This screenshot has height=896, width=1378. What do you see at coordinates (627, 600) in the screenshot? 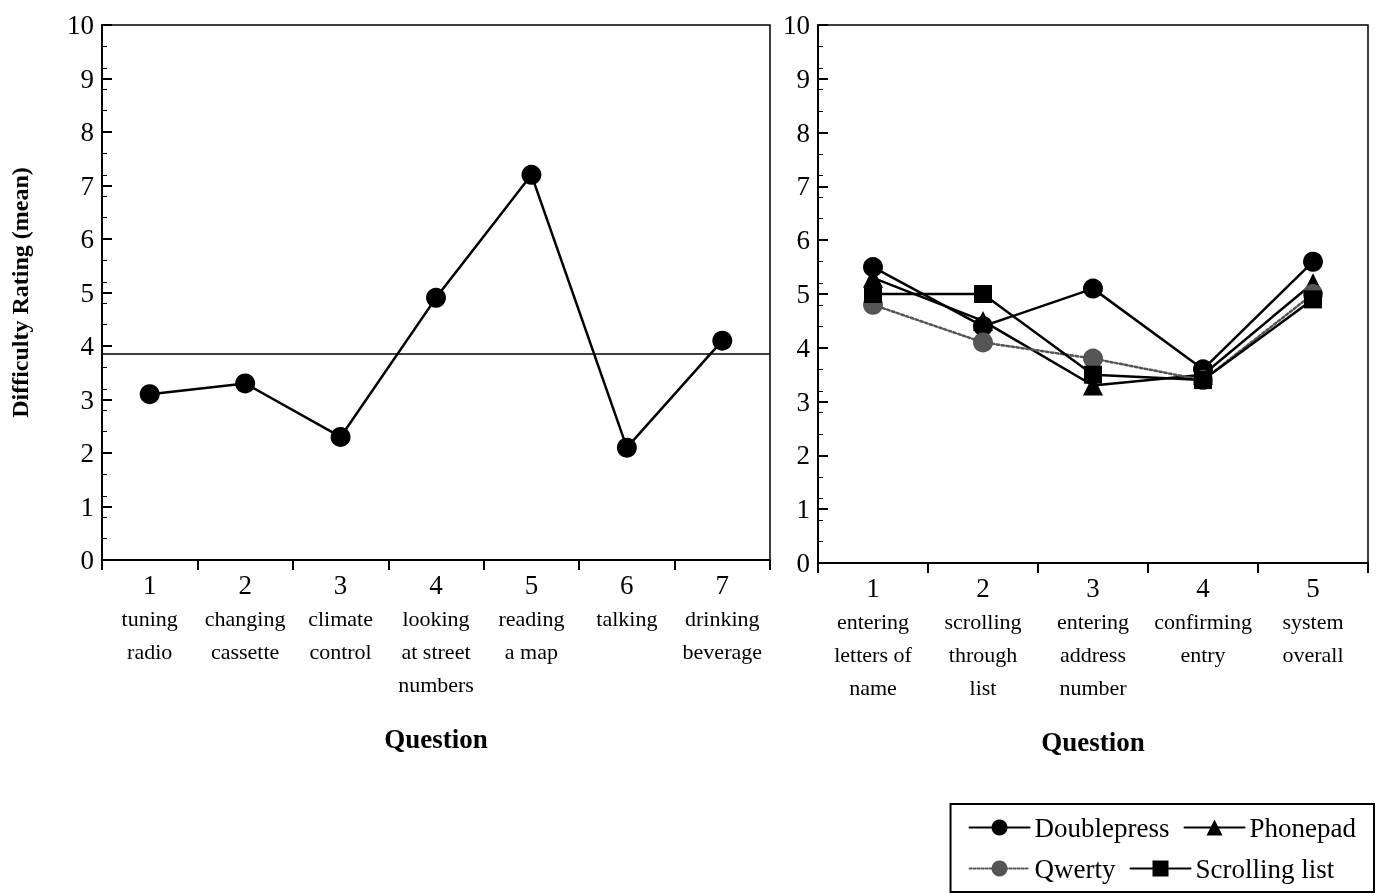
I see `x-tick-label: 6 talking` at bounding box center [627, 600].